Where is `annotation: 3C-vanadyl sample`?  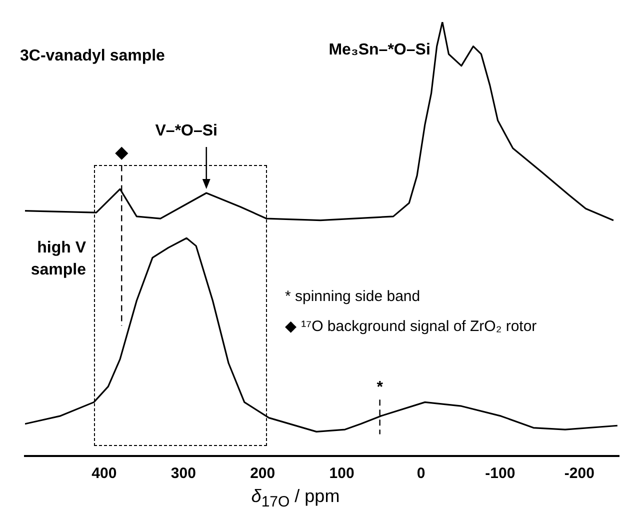
annotation: 3C-vanadyl sample is located at coordinates (93, 55).